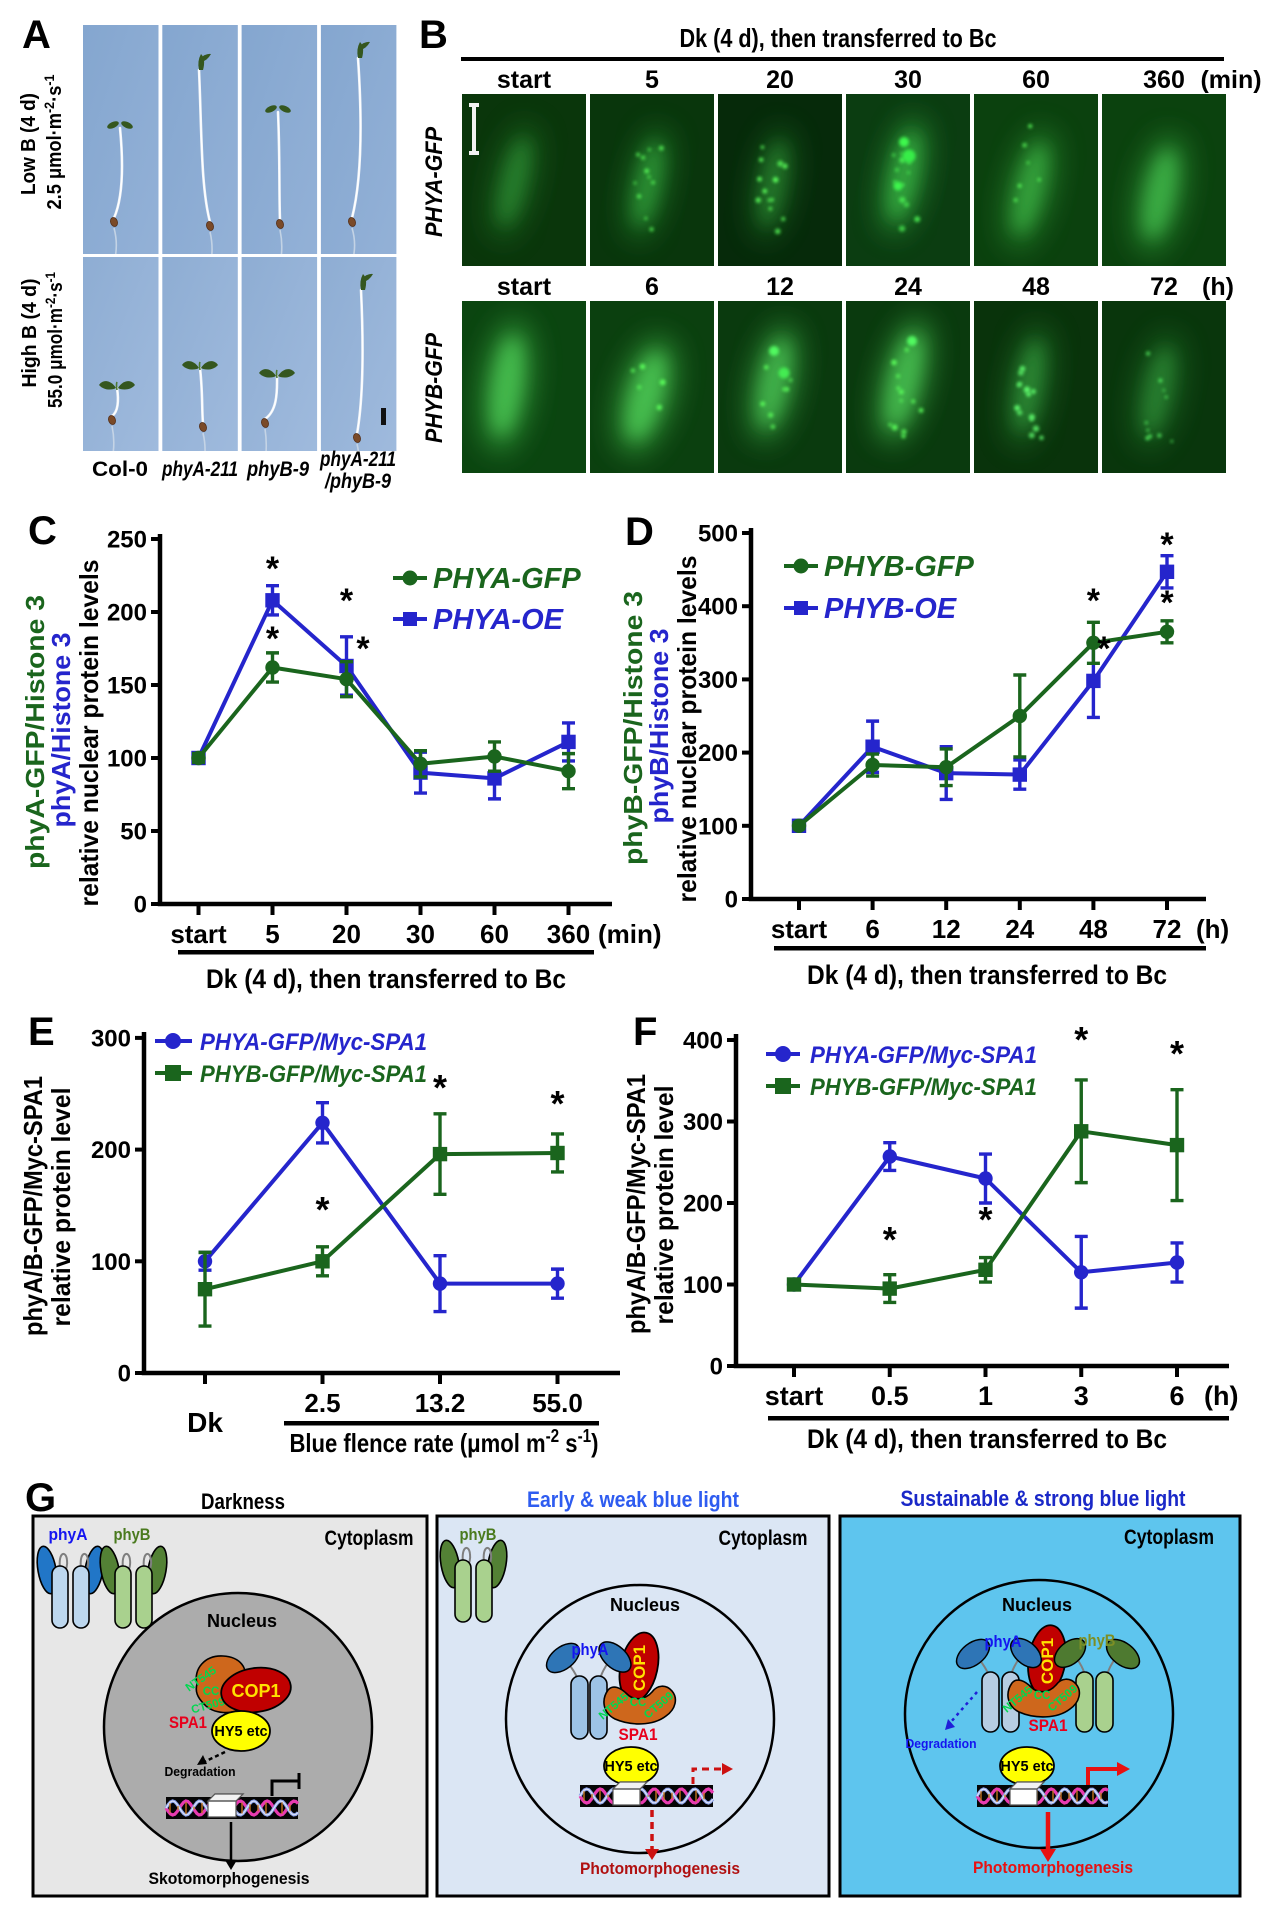  Describe the element at coordinates (568, 934) in the screenshot. I see `svg-text: 360` at that location.